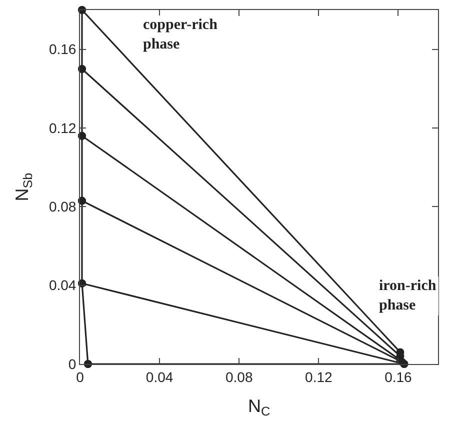 The height and width of the screenshot is (424, 450). I want to click on x-axis-title: N$_{C}$, so click(259, 407).